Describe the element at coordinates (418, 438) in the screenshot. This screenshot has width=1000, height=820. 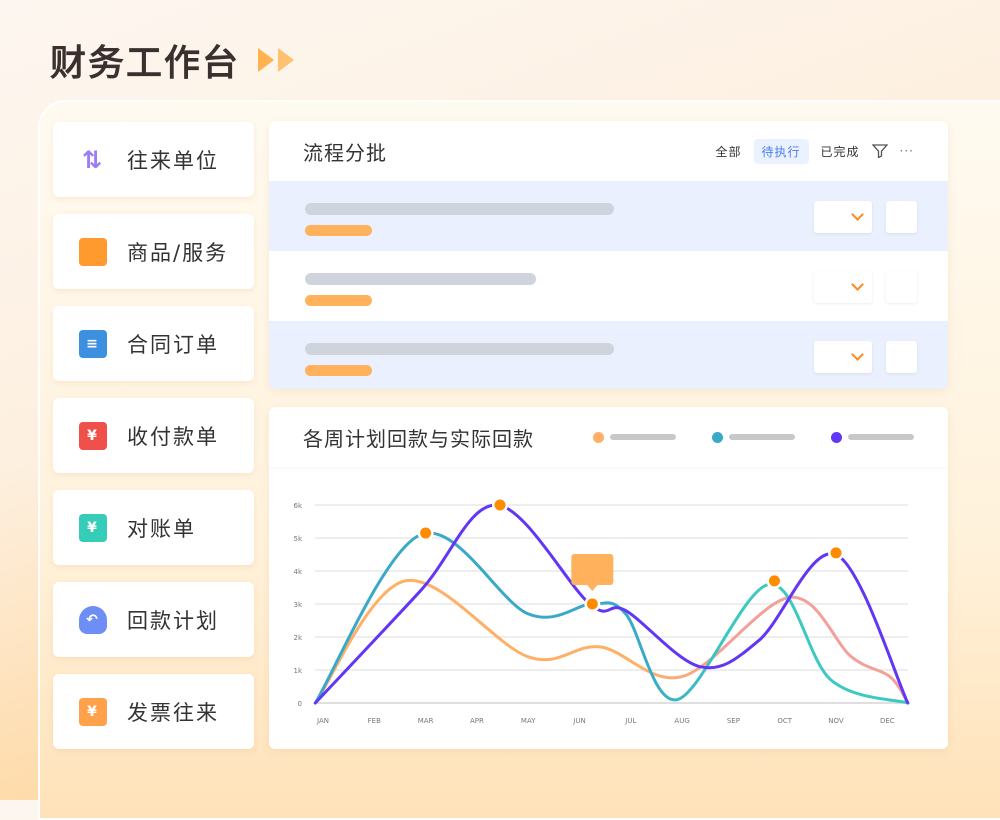
I see `chart-title: 各周计划回款与实际回款` at that location.